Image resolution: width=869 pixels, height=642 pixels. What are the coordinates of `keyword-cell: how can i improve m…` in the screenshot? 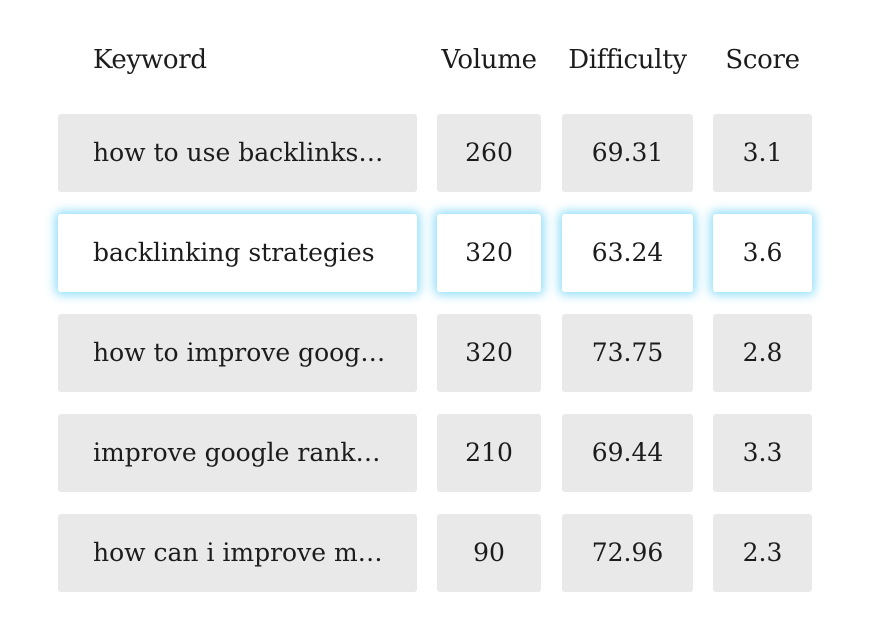 It's located at (237, 553).